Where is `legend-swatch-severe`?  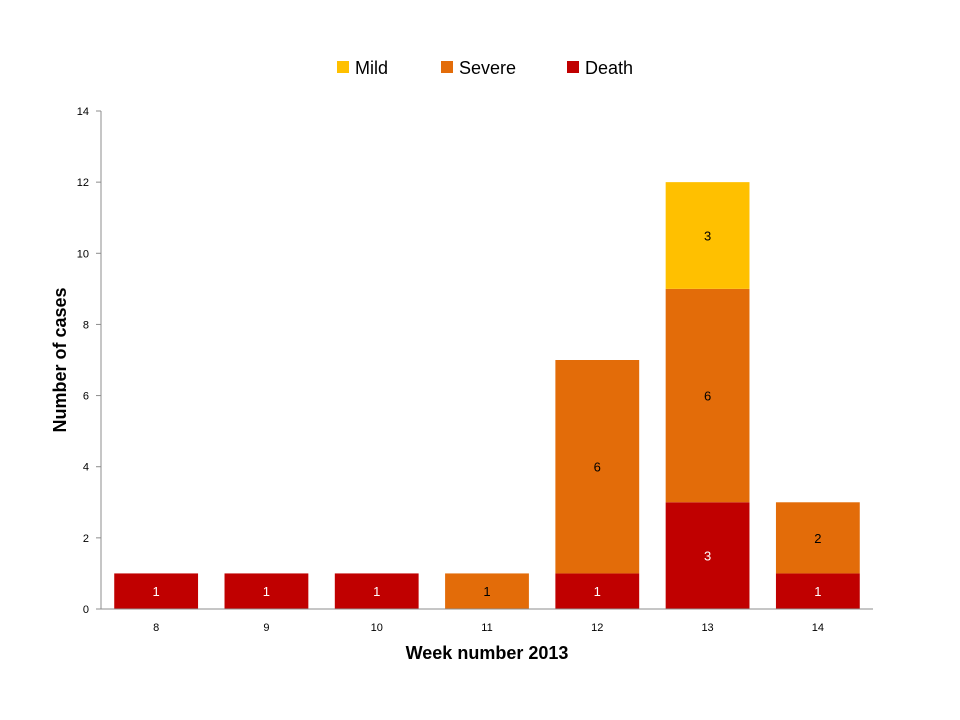
legend-swatch-severe is located at coordinates (447, 67).